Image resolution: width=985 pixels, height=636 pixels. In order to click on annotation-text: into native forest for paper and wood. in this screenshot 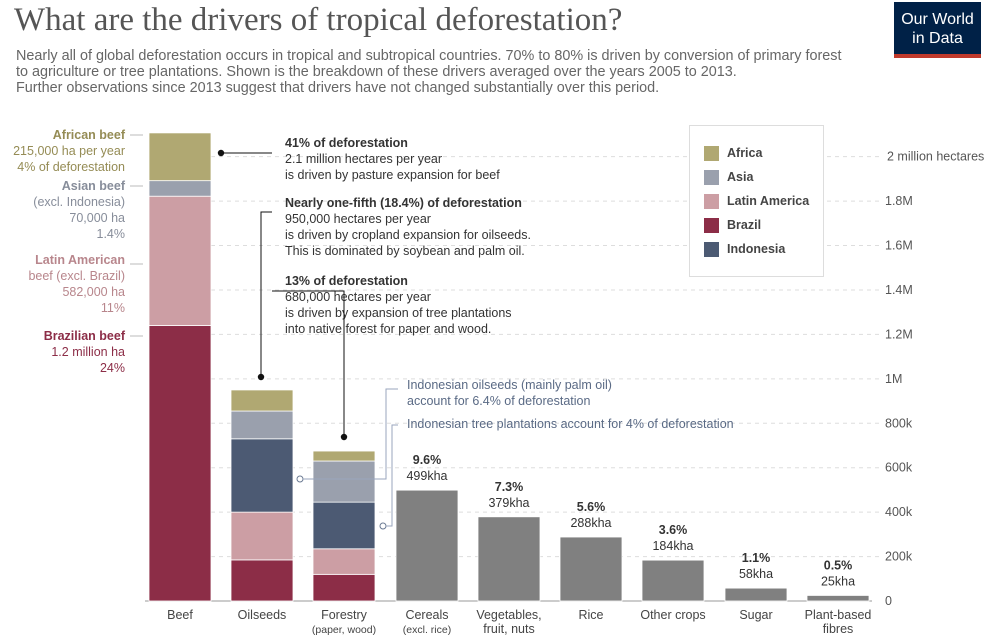, I will do `click(388, 329)`.